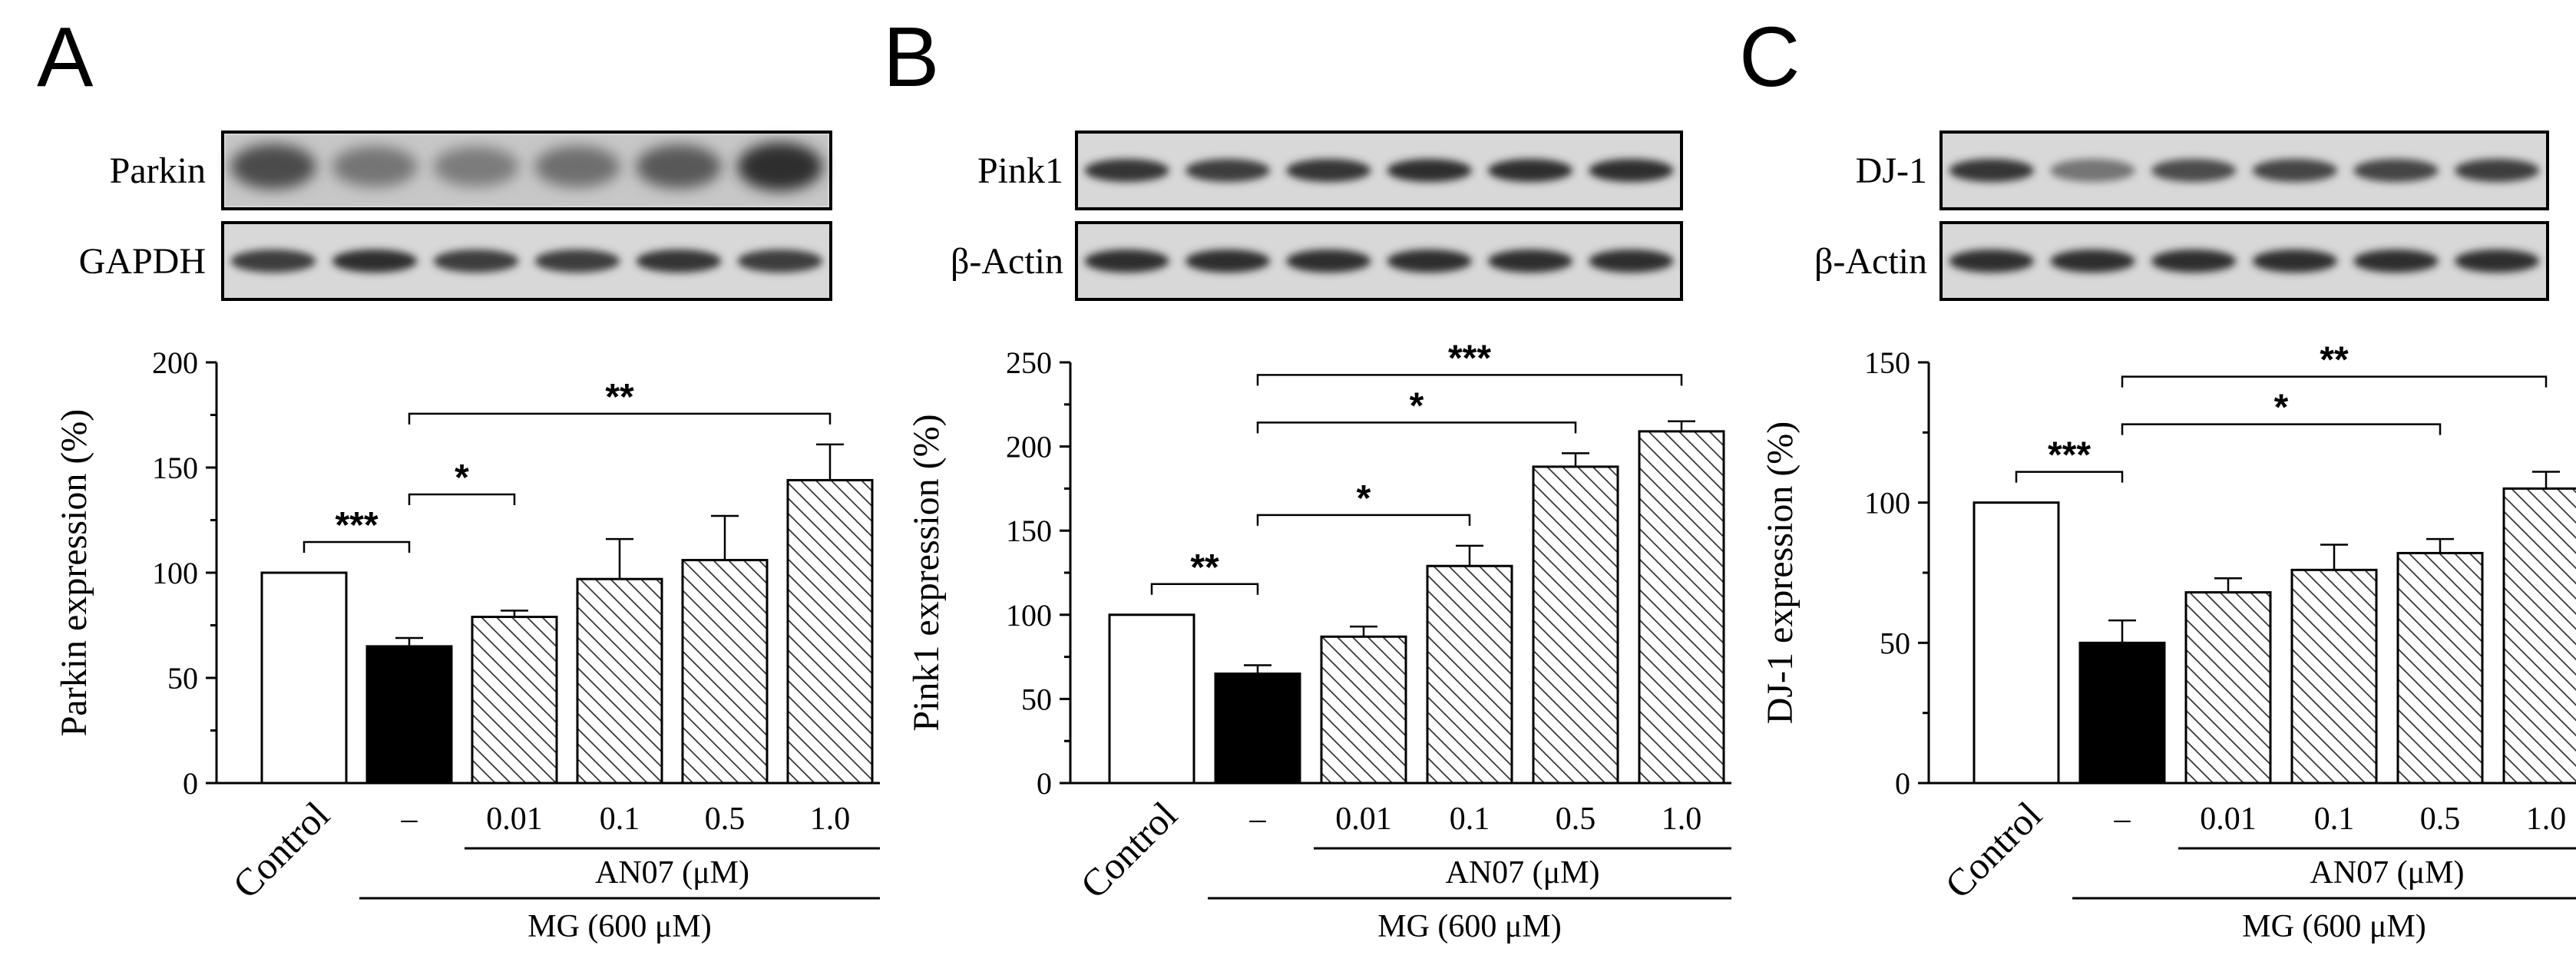  Describe the element at coordinates (185, 573) in the screenshot. I see `y-axis: 0 50 100 150 200` at that location.